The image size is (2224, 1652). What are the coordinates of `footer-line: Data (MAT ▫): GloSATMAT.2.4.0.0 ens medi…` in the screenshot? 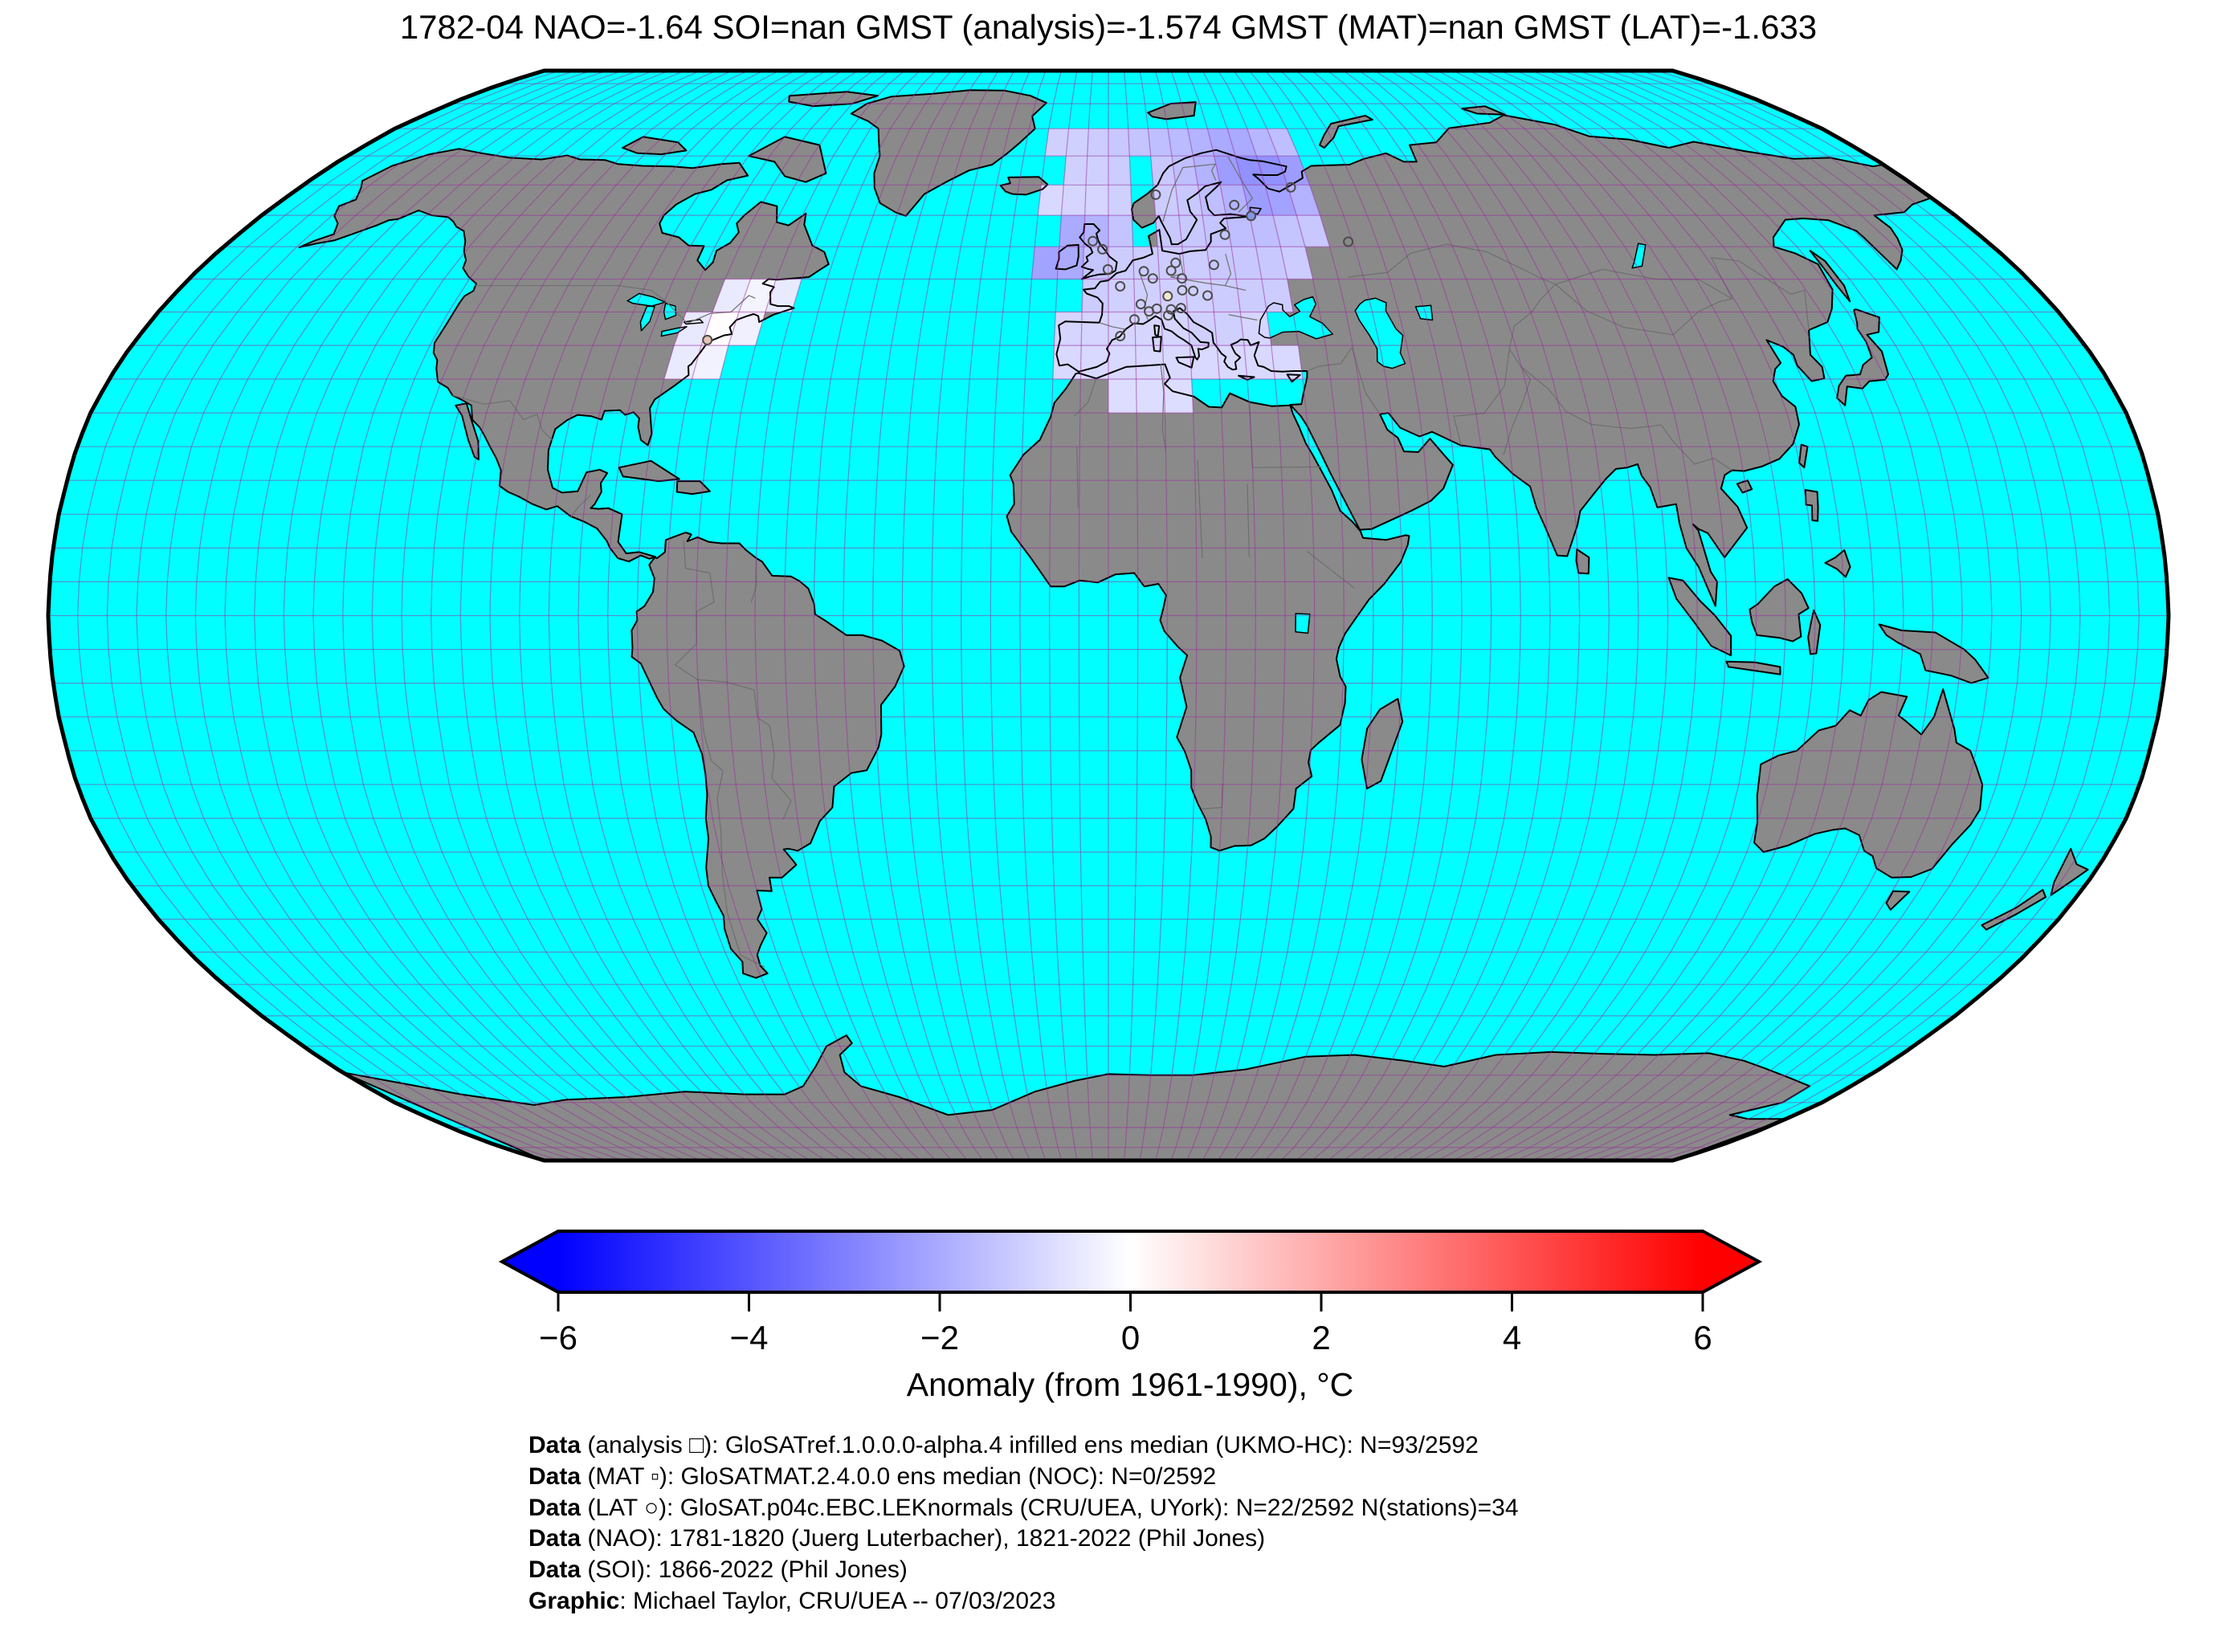 It's located at (1024, 1477).